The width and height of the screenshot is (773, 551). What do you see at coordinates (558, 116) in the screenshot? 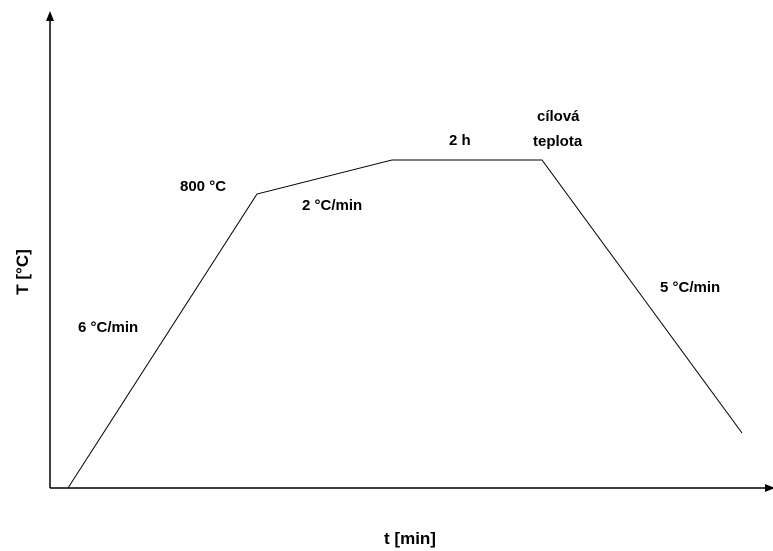
I see `annotation: cílová` at bounding box center [558, 116].